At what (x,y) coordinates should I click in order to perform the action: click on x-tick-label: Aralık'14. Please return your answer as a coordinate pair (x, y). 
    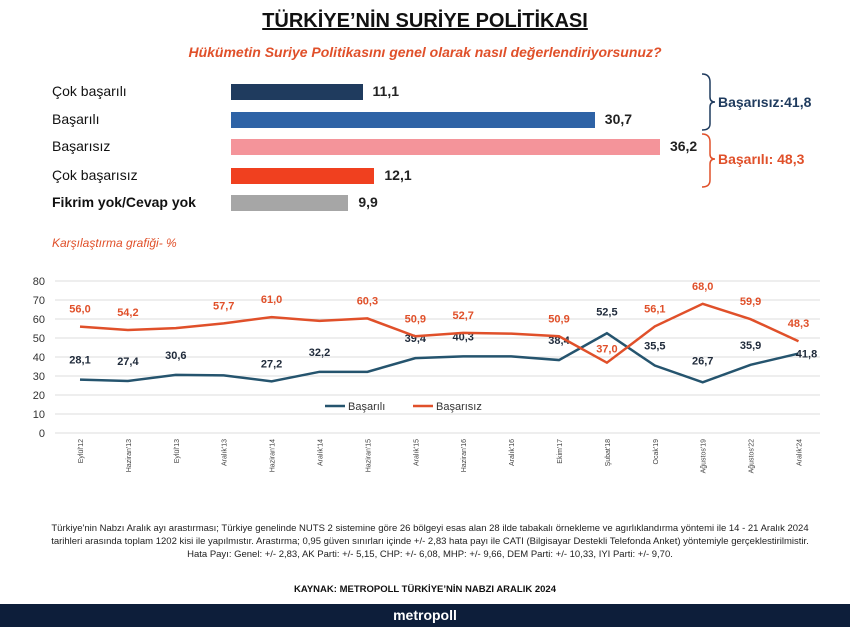
    Looking at the image, I should click on (321, 452).